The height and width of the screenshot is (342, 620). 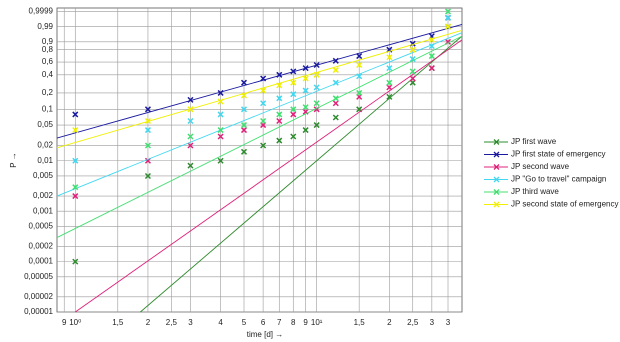 What do you see at coordinates (38, 276) in the screenshot?
I see `y-tick-label: 0,00005` at bounding box center [38, 276].